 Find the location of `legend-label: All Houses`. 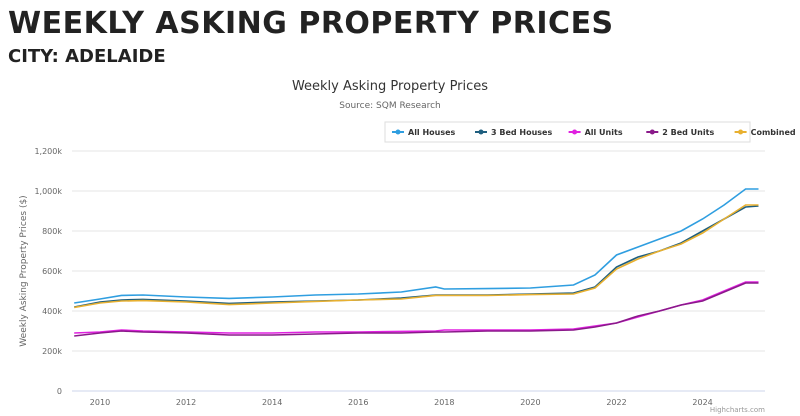

legend-label: All Houses is located at coordinates (432, 132).